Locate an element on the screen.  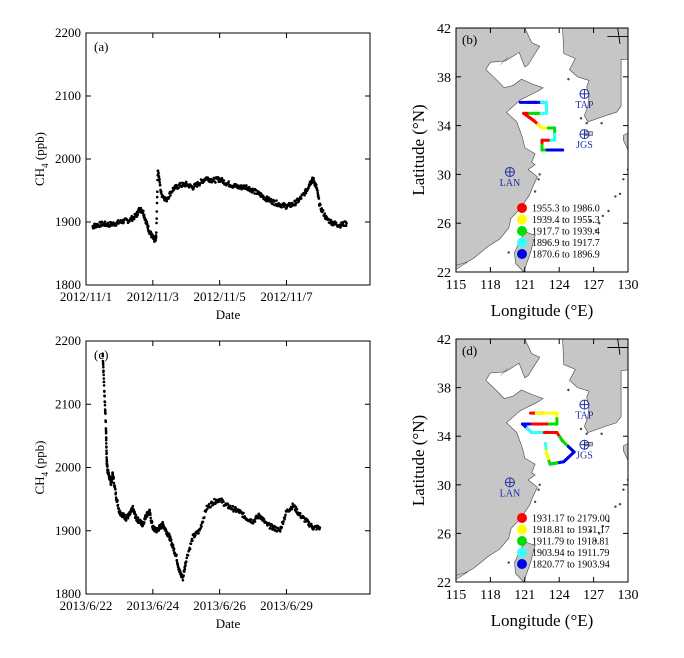
legend-entry: 1870.6 to 1896.9 is located at coordinates (566, 255).